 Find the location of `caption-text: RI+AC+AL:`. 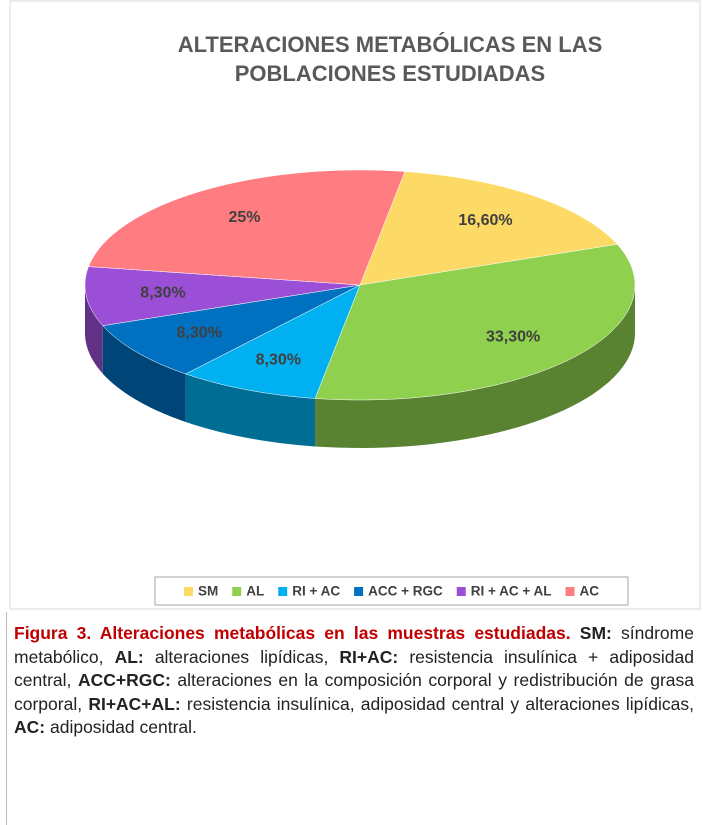

caption-text: RI+AC+AL: is located at coordinates (134, 703).